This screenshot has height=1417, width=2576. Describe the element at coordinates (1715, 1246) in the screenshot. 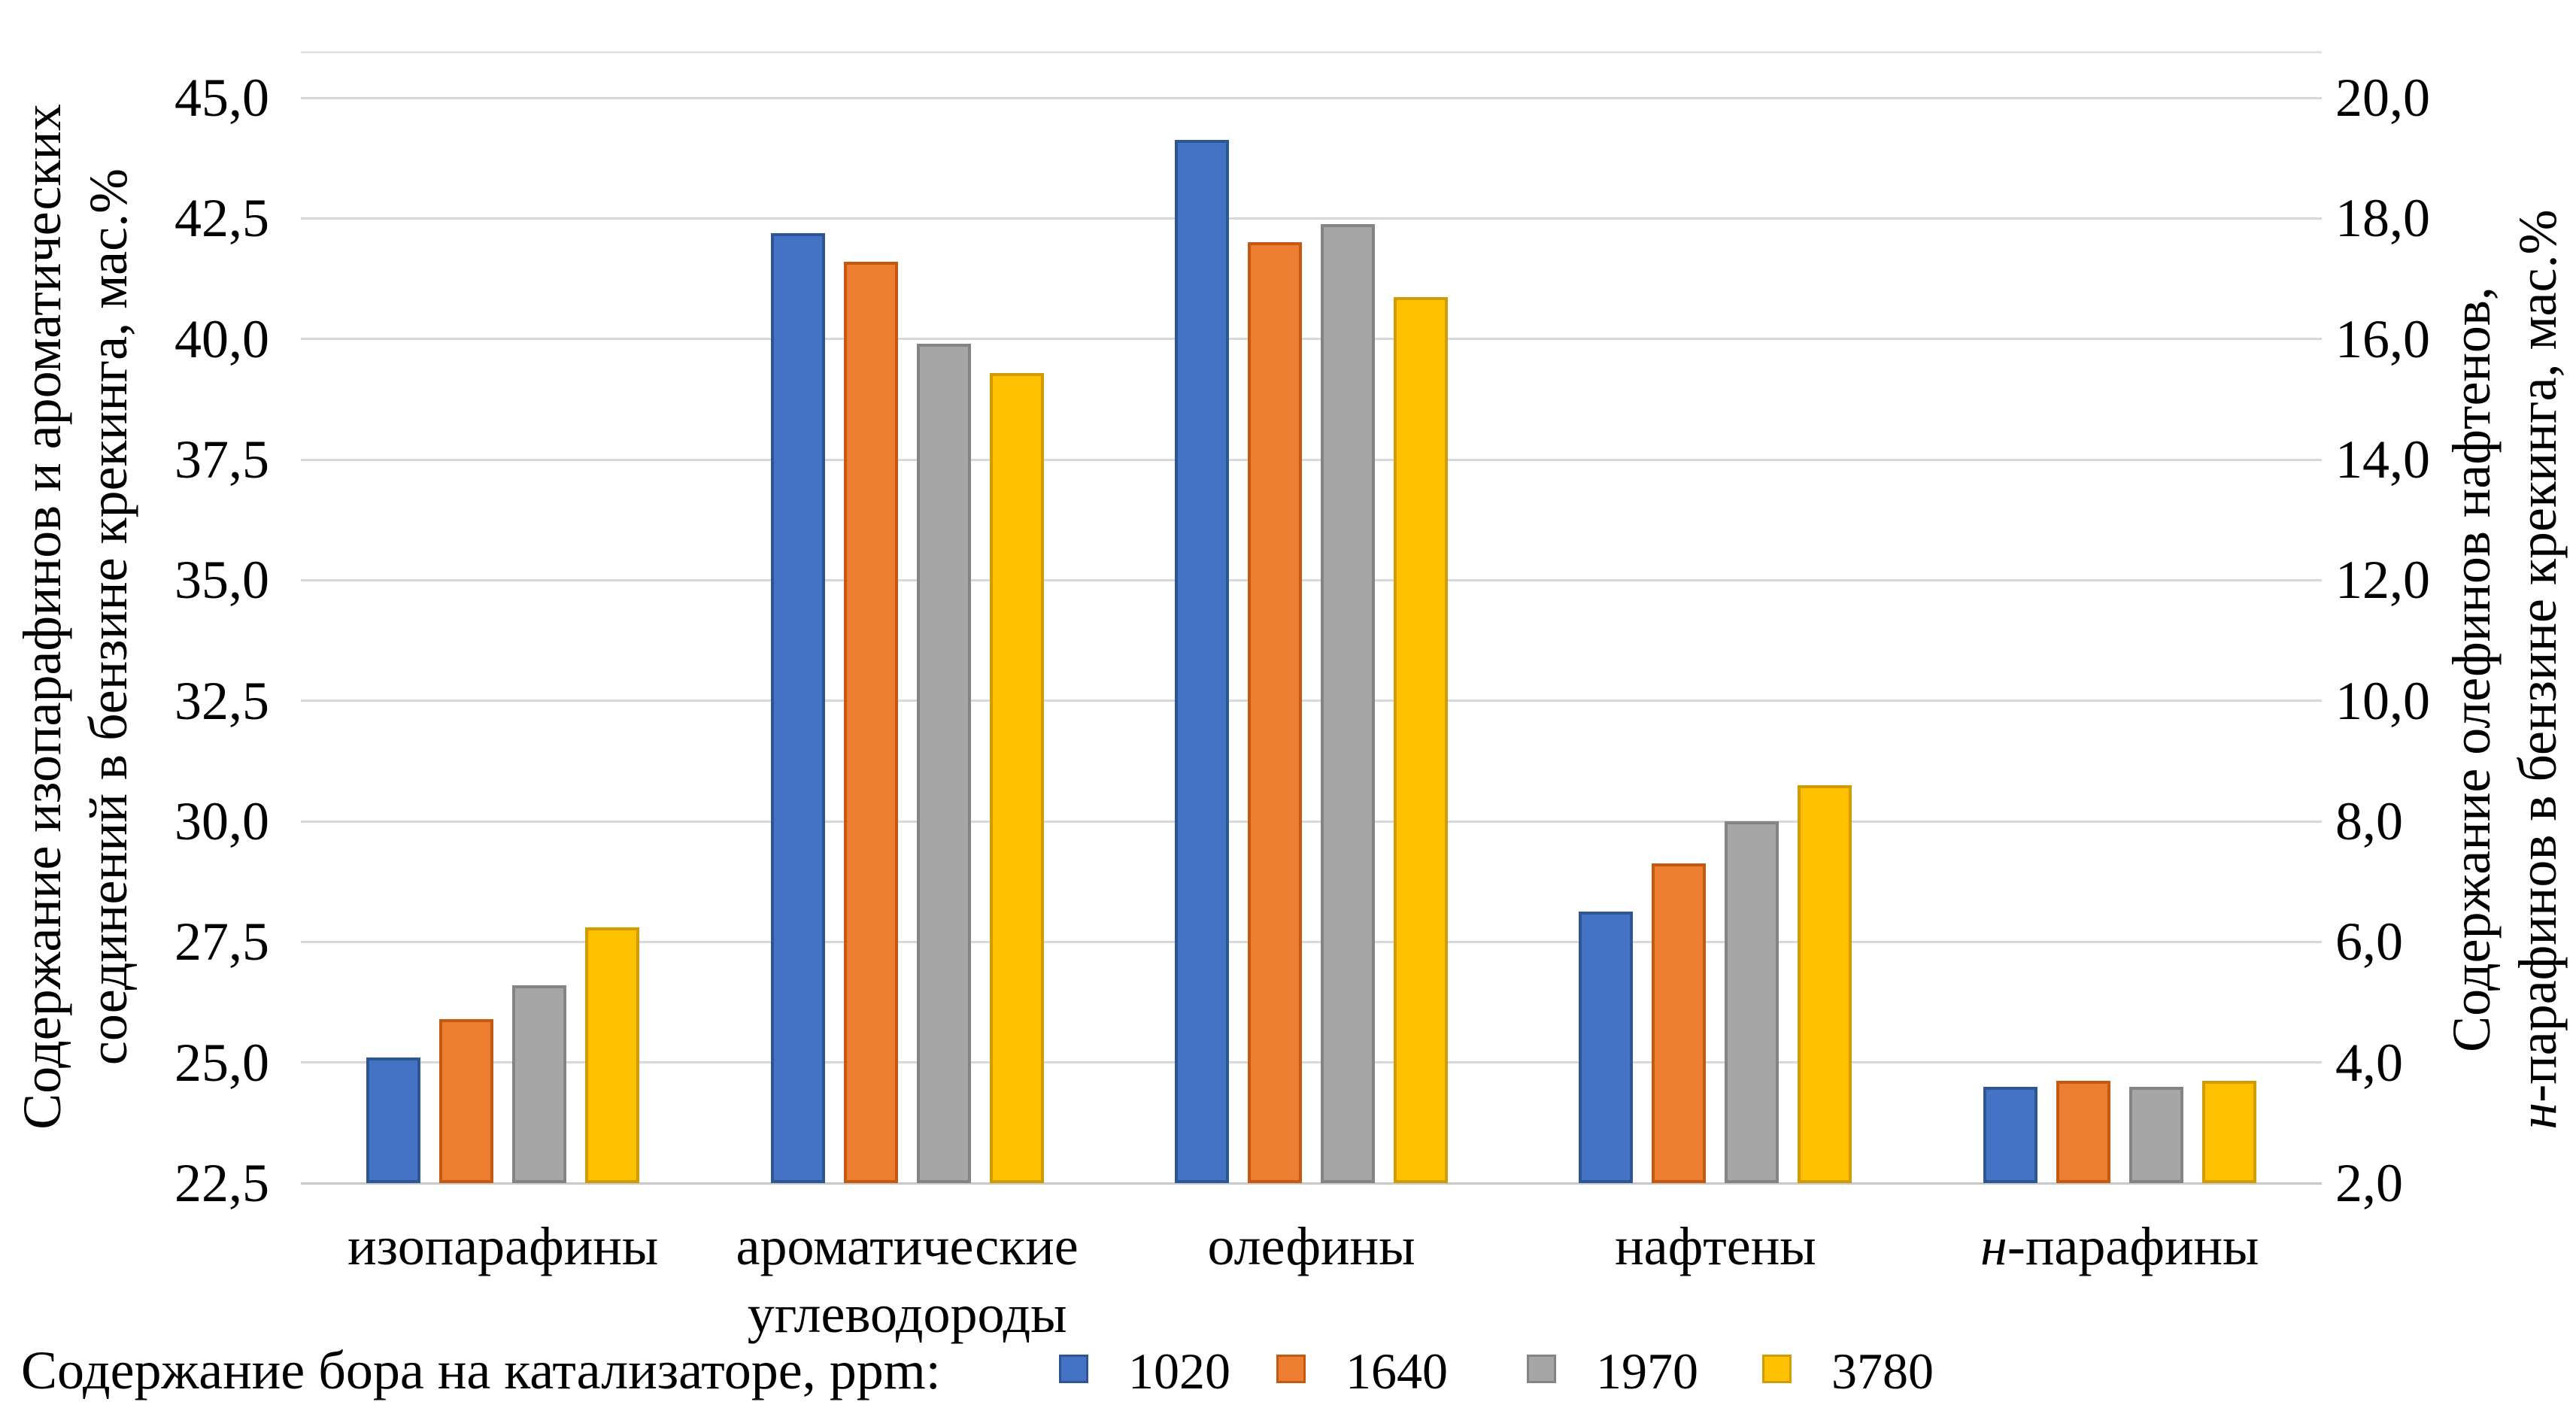

I see `category-label: нафтены` at that location.